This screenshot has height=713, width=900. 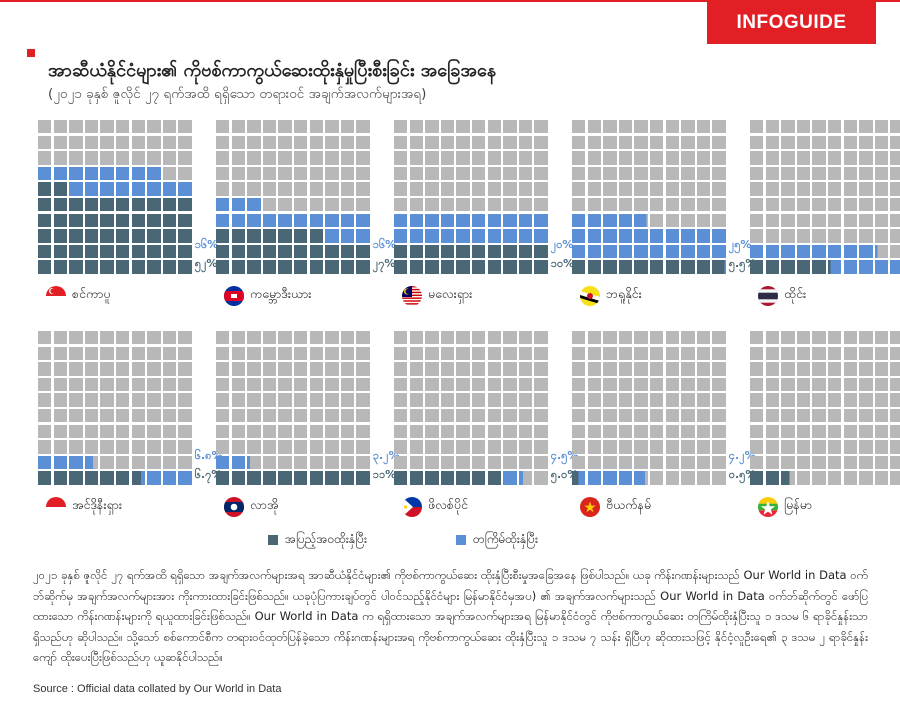 I want to click on value-label-fully-vaccinated: ၅၂%, so click(x=206, y=263).